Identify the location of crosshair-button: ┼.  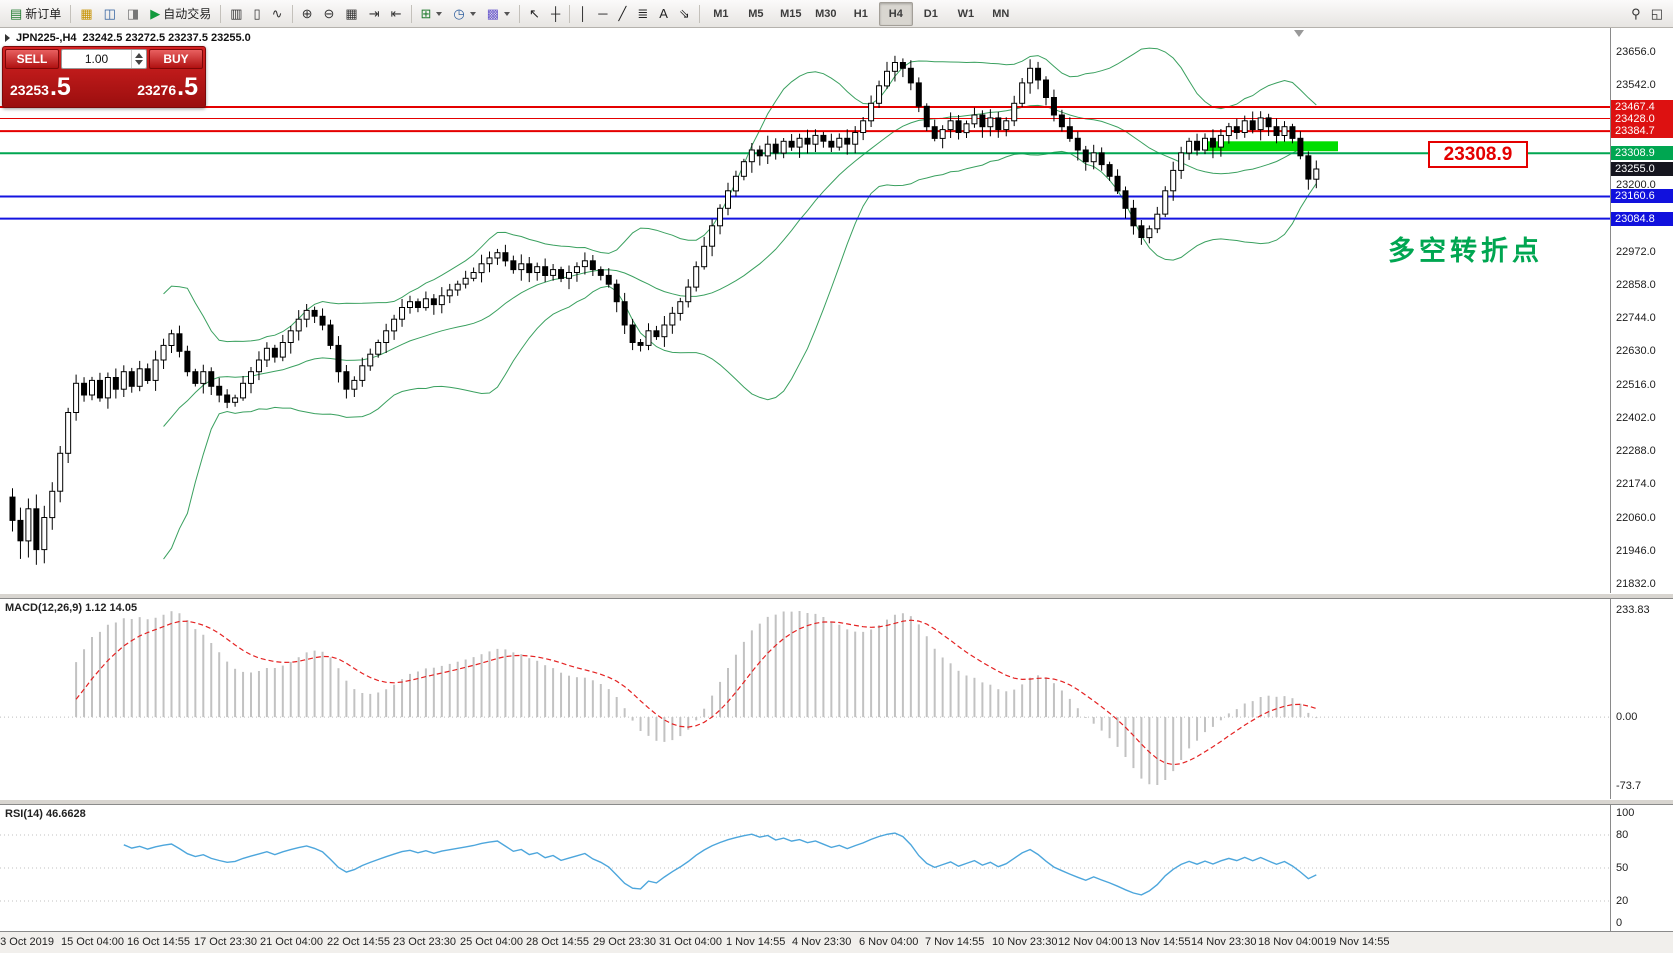
(555, 14).